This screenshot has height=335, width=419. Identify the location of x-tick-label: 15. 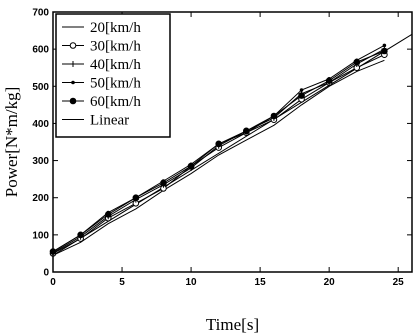
(261, 282).